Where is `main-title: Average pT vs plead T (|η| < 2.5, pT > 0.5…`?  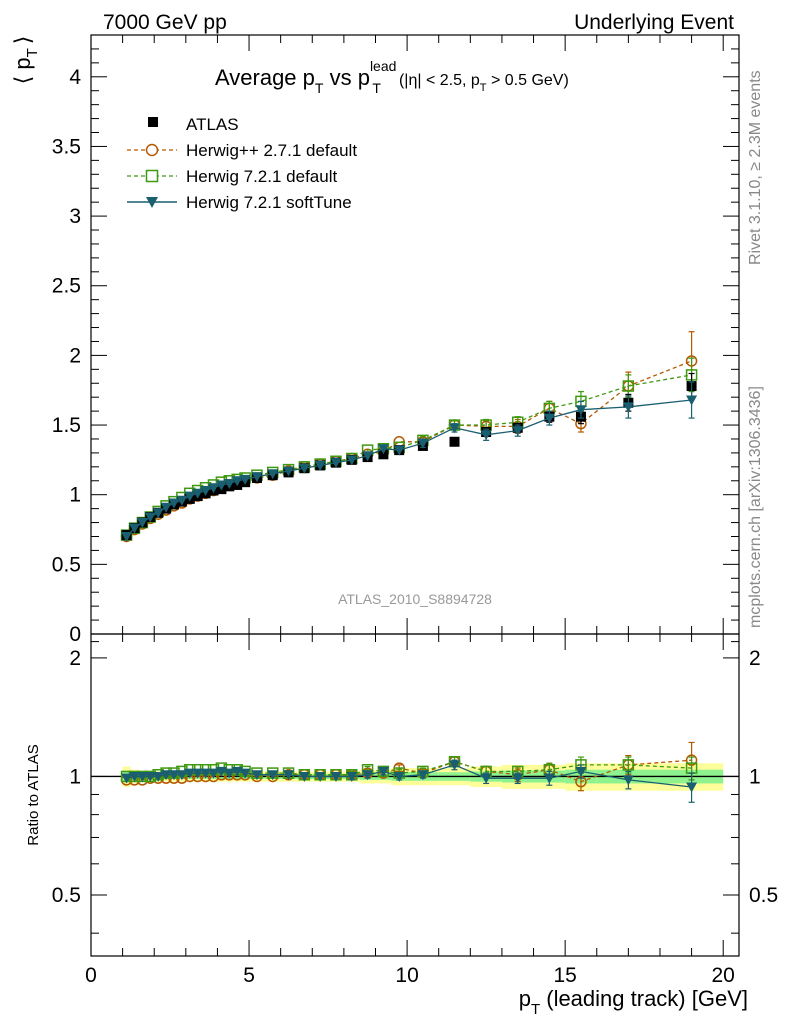 main-title: Average pT vs plead T (|η| < 2.5, pT > 0.5… is located at coordinates (392, 77).